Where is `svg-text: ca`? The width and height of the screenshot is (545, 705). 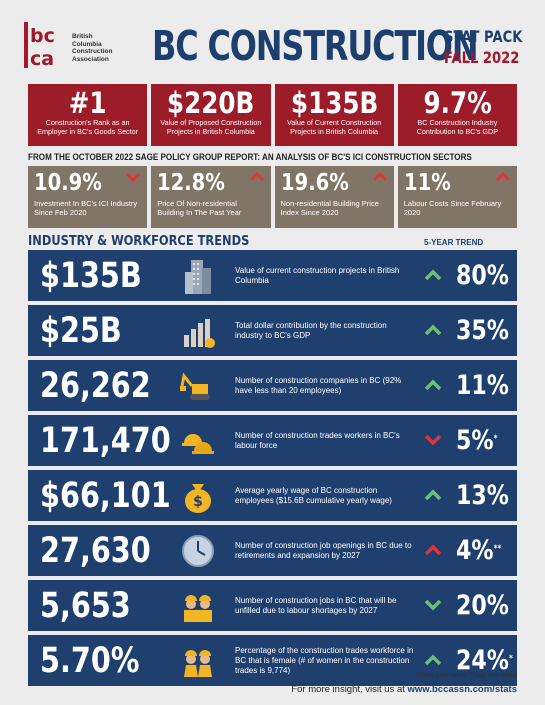
svg-text: ca is located at coordinates (42, 58).